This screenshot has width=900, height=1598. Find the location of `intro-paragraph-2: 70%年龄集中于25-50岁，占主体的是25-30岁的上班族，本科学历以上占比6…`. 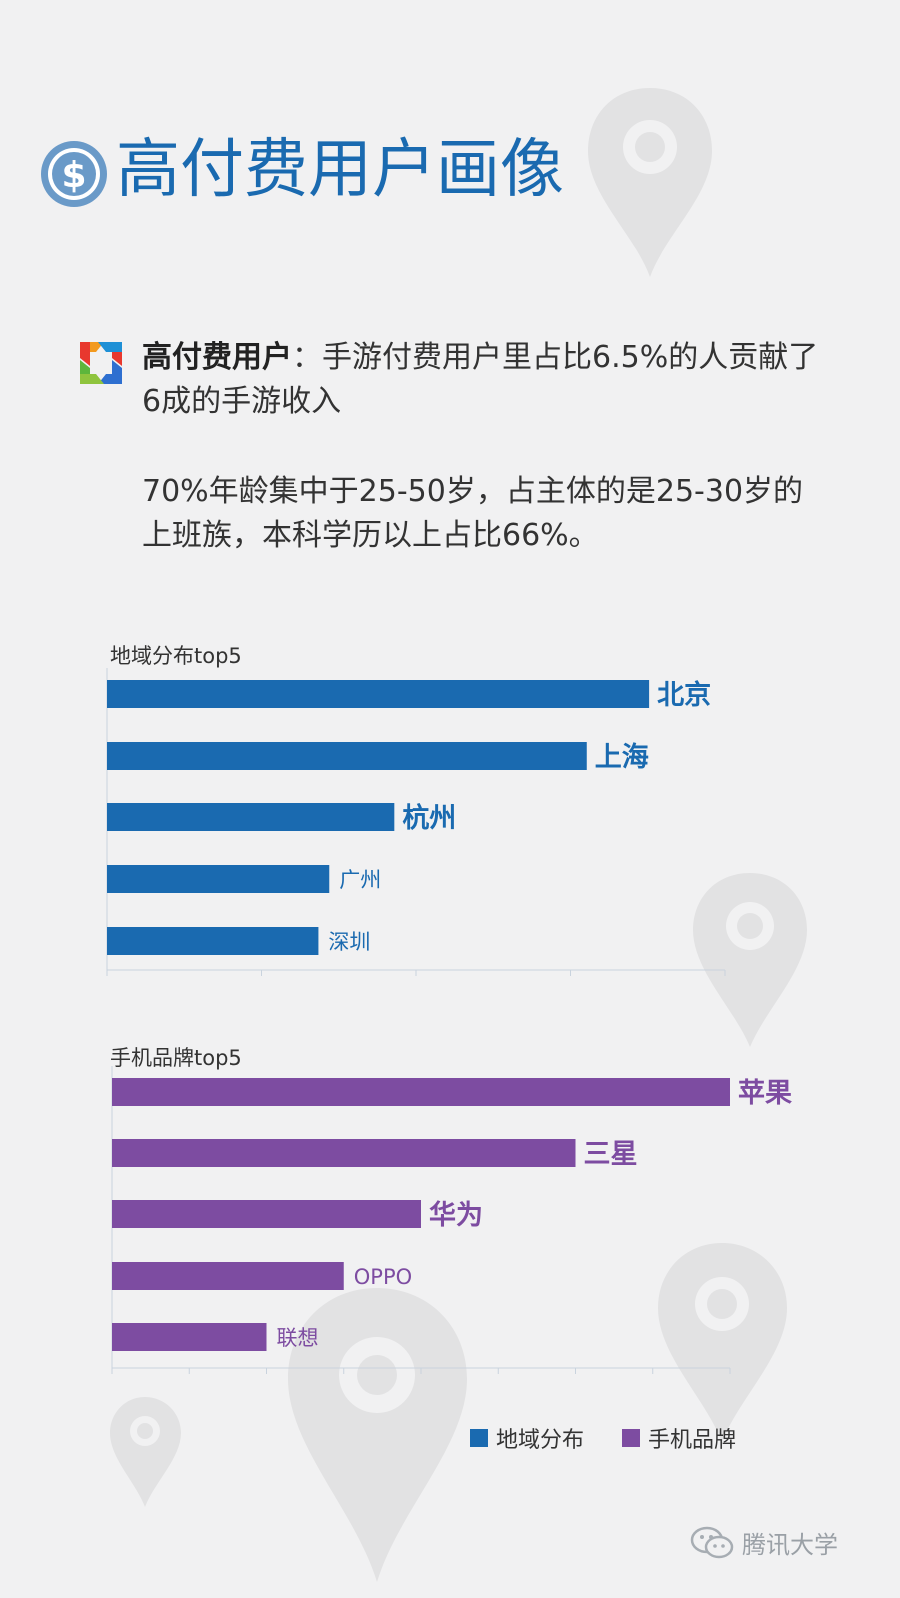

intro-paragraph-2: 70%年龄集中于25-50岁，占主体的是25-30岁的上班族，本科学历以上占比6… is located at coordinates (473, 513).